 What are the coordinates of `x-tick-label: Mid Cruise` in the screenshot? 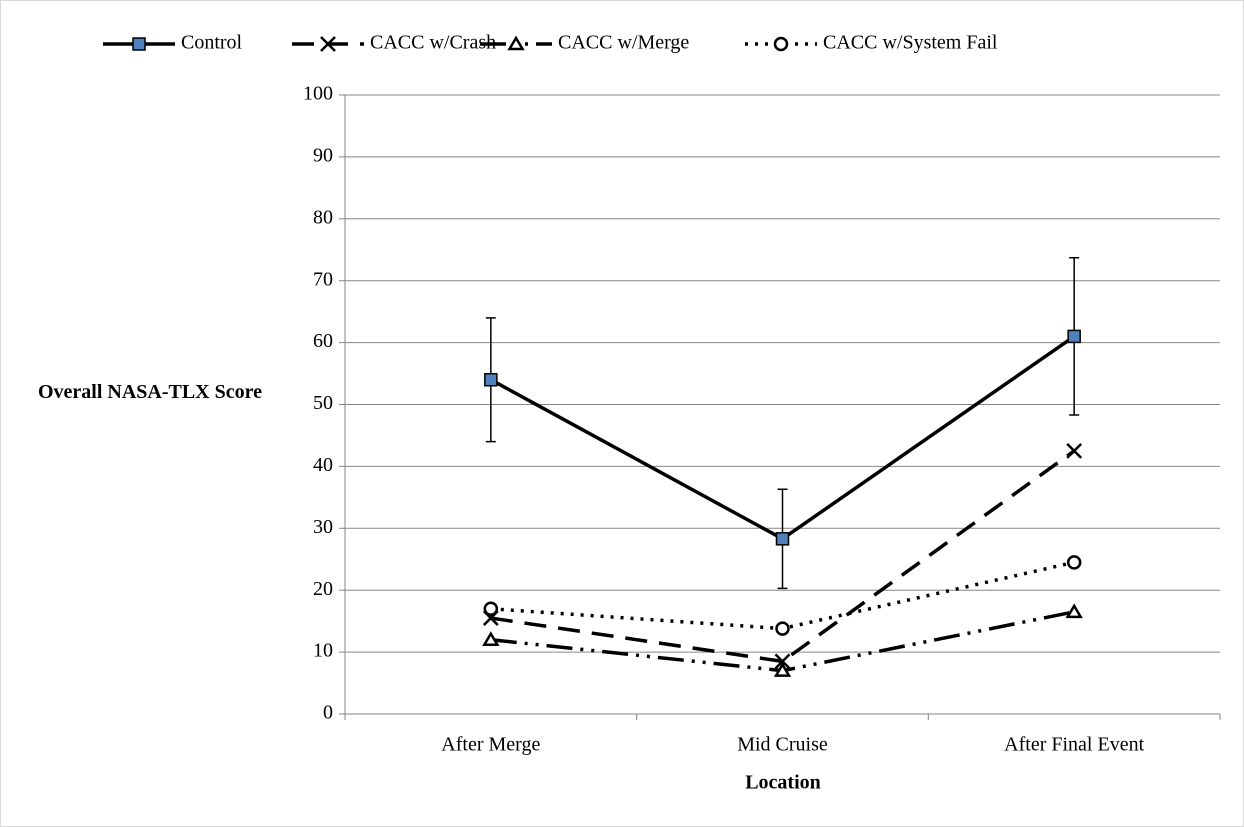 It's located at (782, 745).